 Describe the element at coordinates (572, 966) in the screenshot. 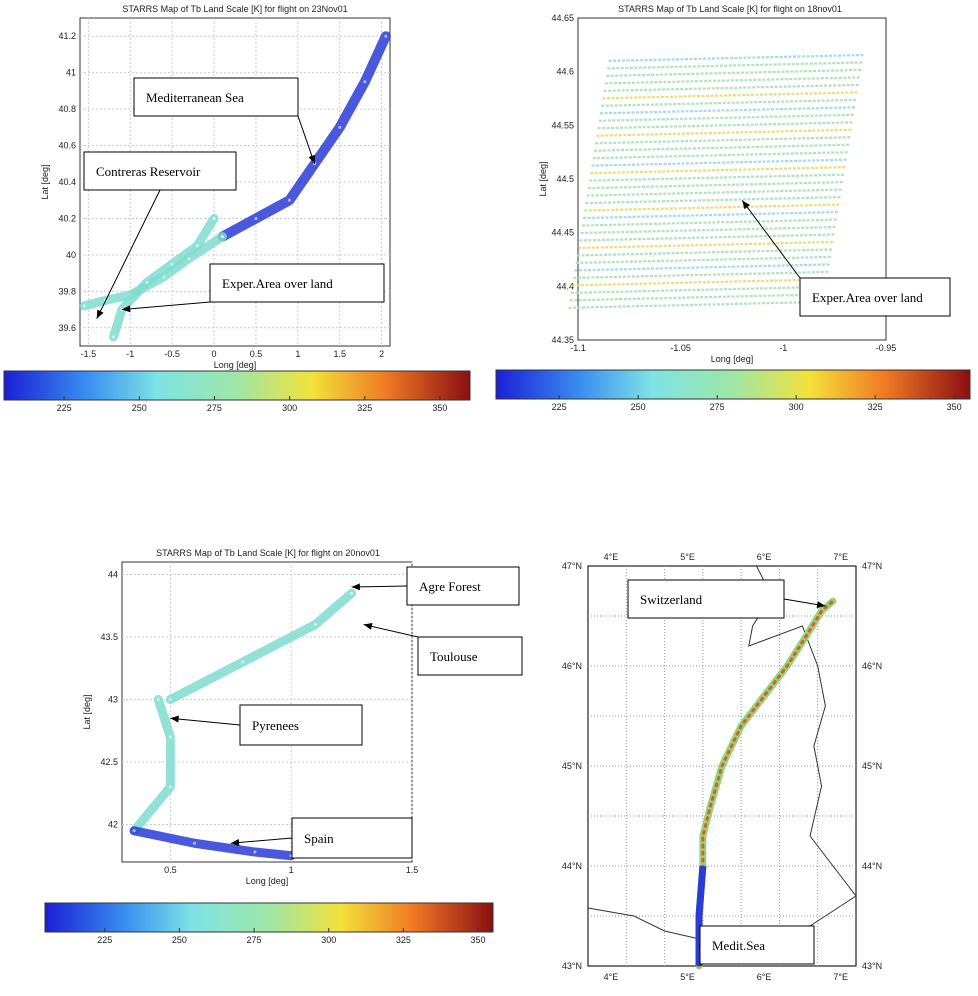

I see `map-lat-label-left: 43°N` at that location.